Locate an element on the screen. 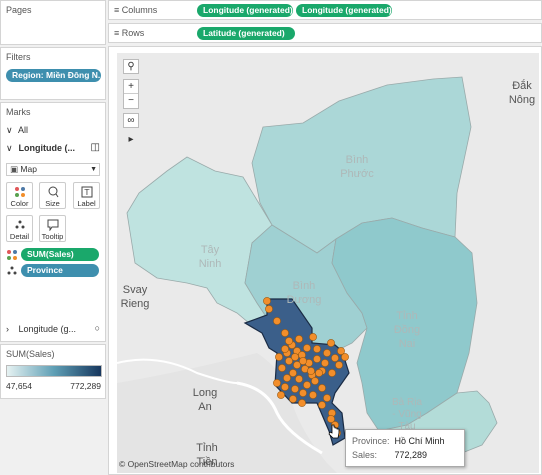  size-button: Size is located at coordinates (52, 195).